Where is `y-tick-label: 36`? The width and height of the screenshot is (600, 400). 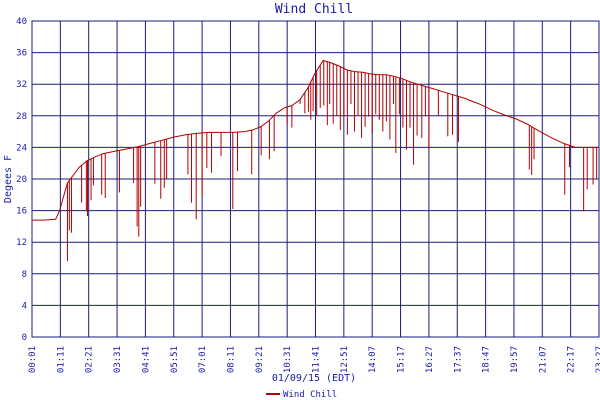 y-tick-label: 36 is located at coordinates (21, 54).